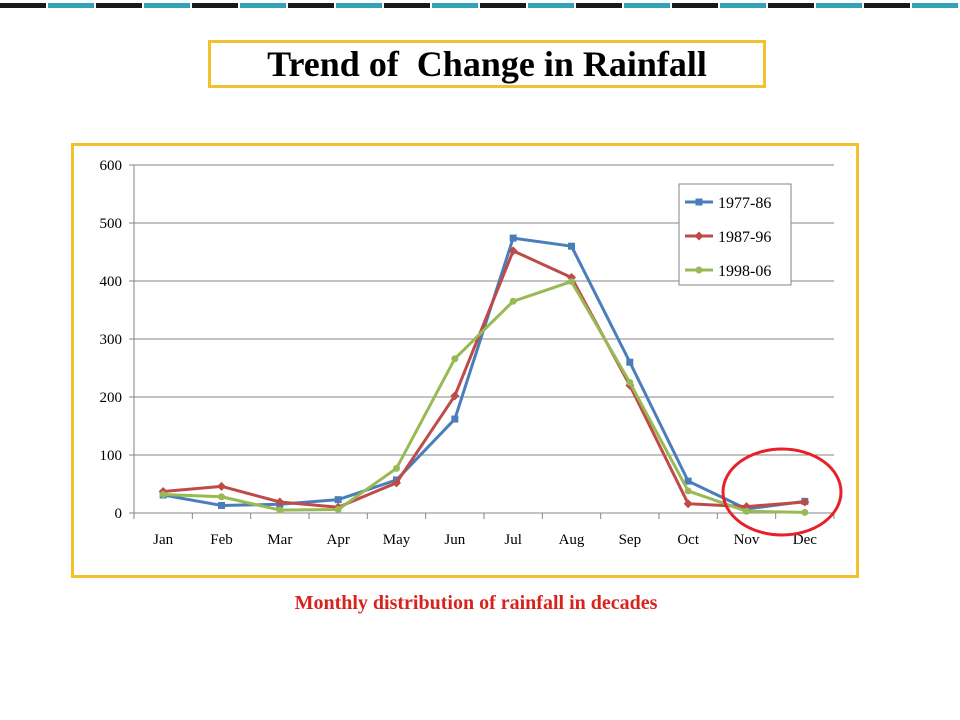 This screenshot has height=720, width=960. What do you see at coordinates (744, 237) in the screenshot?
I see `legend-label: 1987-96` at bounding box center [744, 237].